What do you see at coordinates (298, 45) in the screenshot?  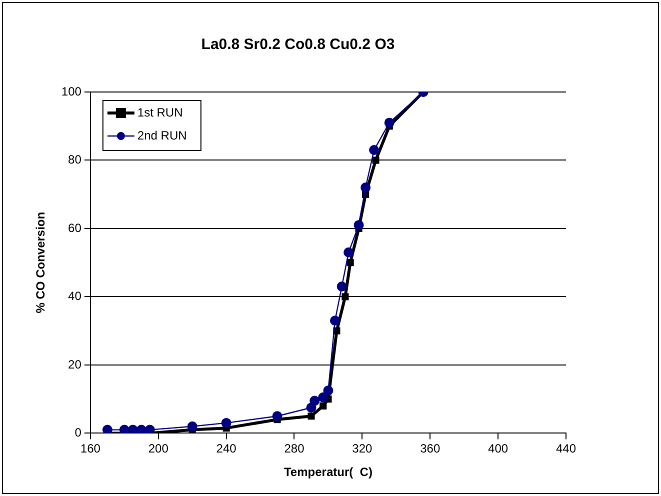 I see `chart-title: La0.8 Sr0.2 Co0.8 Cu0.2 O3` at bounding box center [298, 45].